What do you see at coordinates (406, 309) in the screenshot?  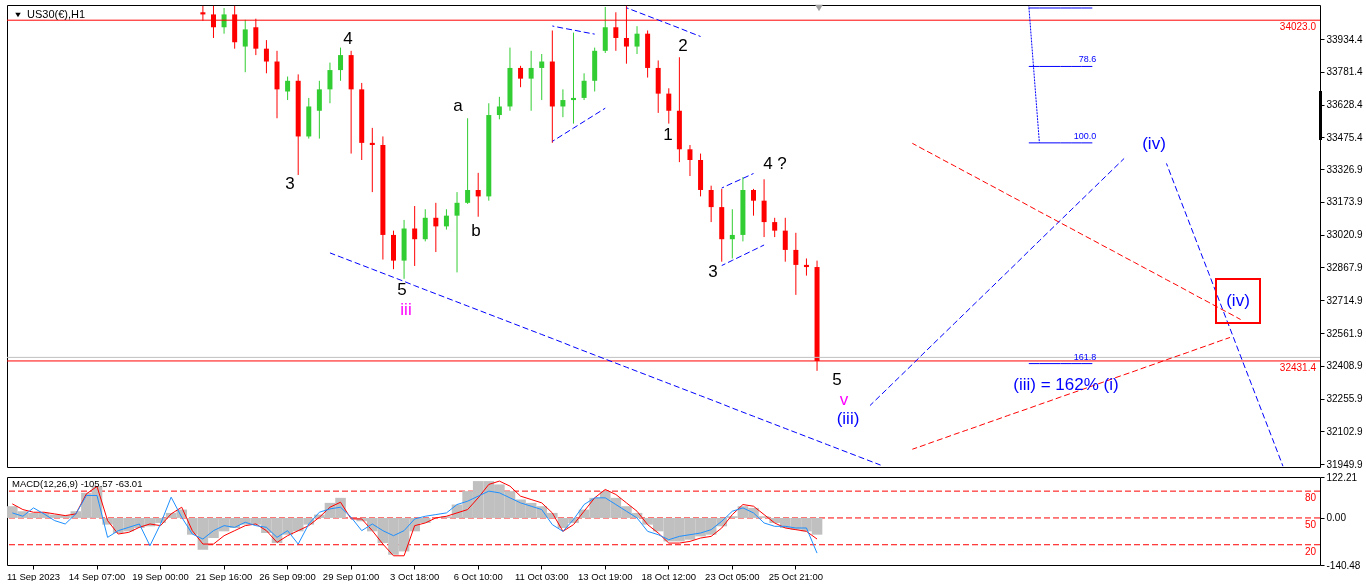 I see `annotation: iii` at bounding box center [406, 309].